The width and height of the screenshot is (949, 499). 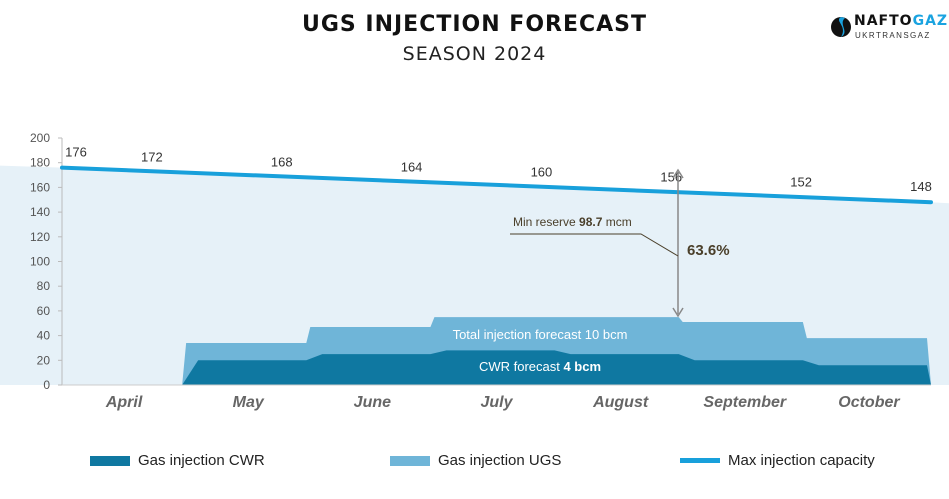 What do you see at coordinates (44, 286) in the screenshot?
I see `y-tick-label: 80` at bounding box center [44, 286].